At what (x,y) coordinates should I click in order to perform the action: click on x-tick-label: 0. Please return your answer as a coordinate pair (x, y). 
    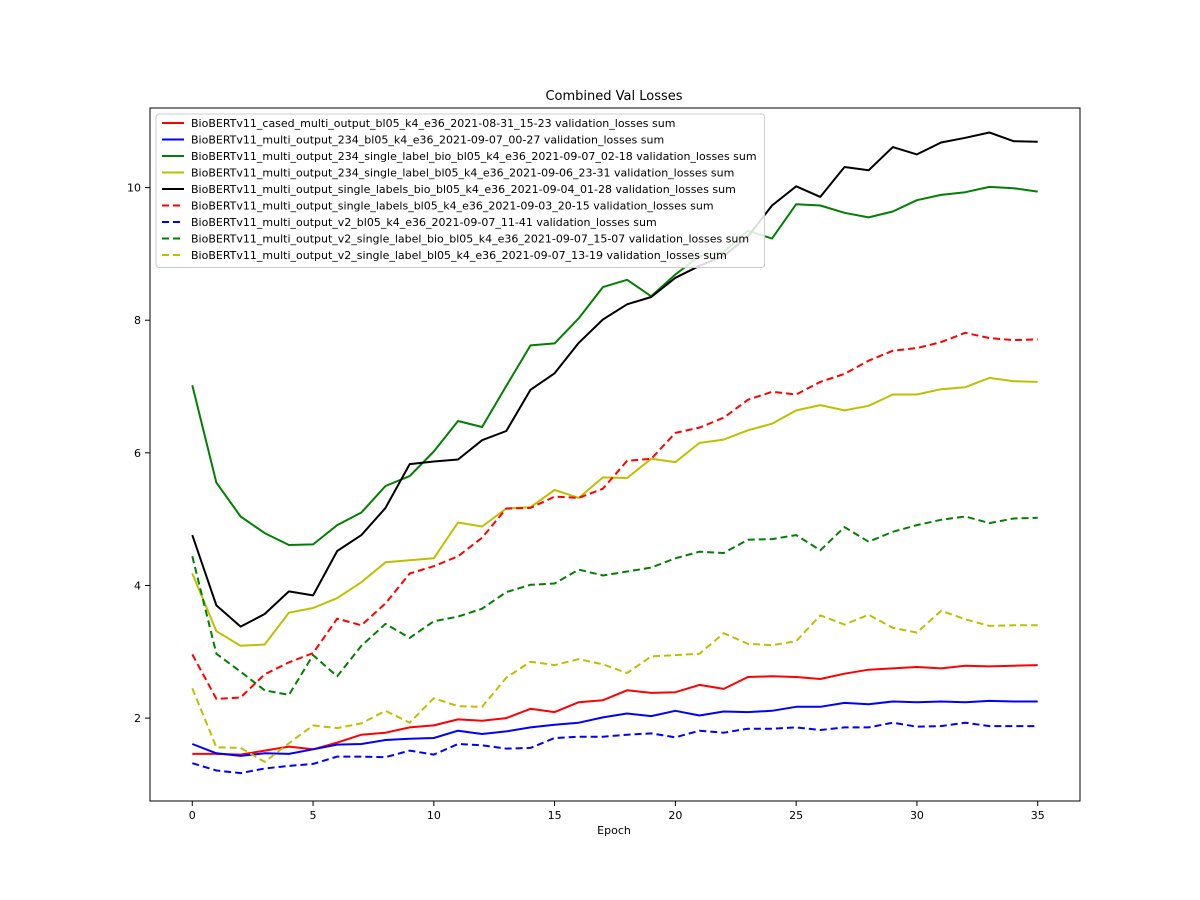
    Looking at the image, I should click on (192, 815).